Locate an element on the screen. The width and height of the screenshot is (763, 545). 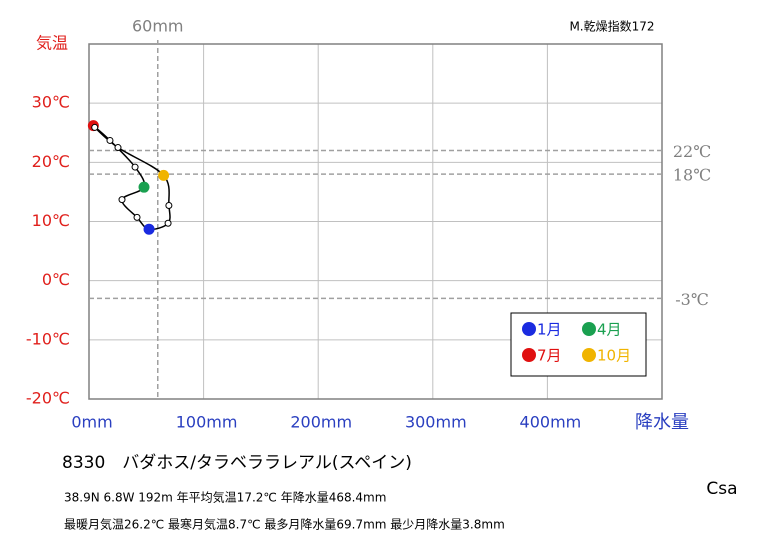
y-tick-label: -20℃ is located at coordinates (48, 398).